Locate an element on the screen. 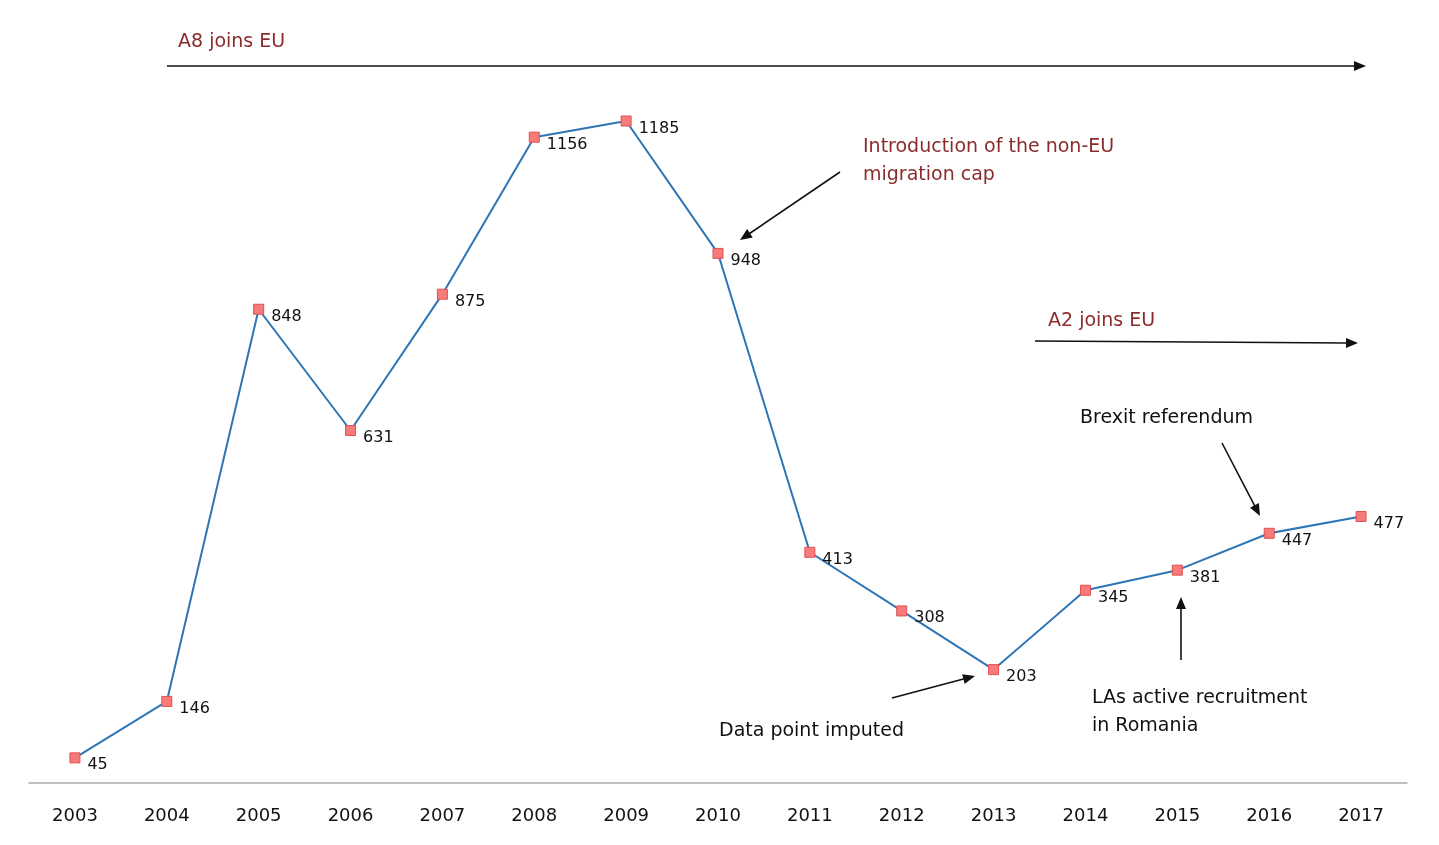  x-tick-label: 2007 is located at coordinates (442, 814).